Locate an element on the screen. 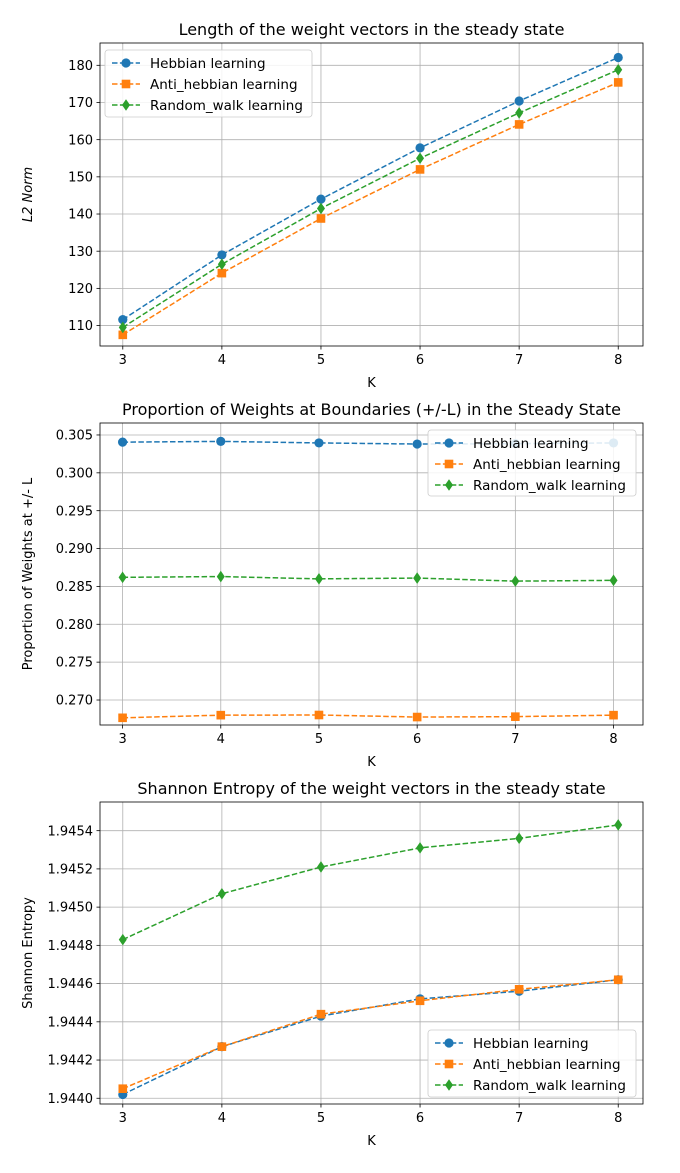 Image resolution: width=680 pixels, height=1173 pixels. legend-item: Hebbian learning is located at coordinates (189, 64).